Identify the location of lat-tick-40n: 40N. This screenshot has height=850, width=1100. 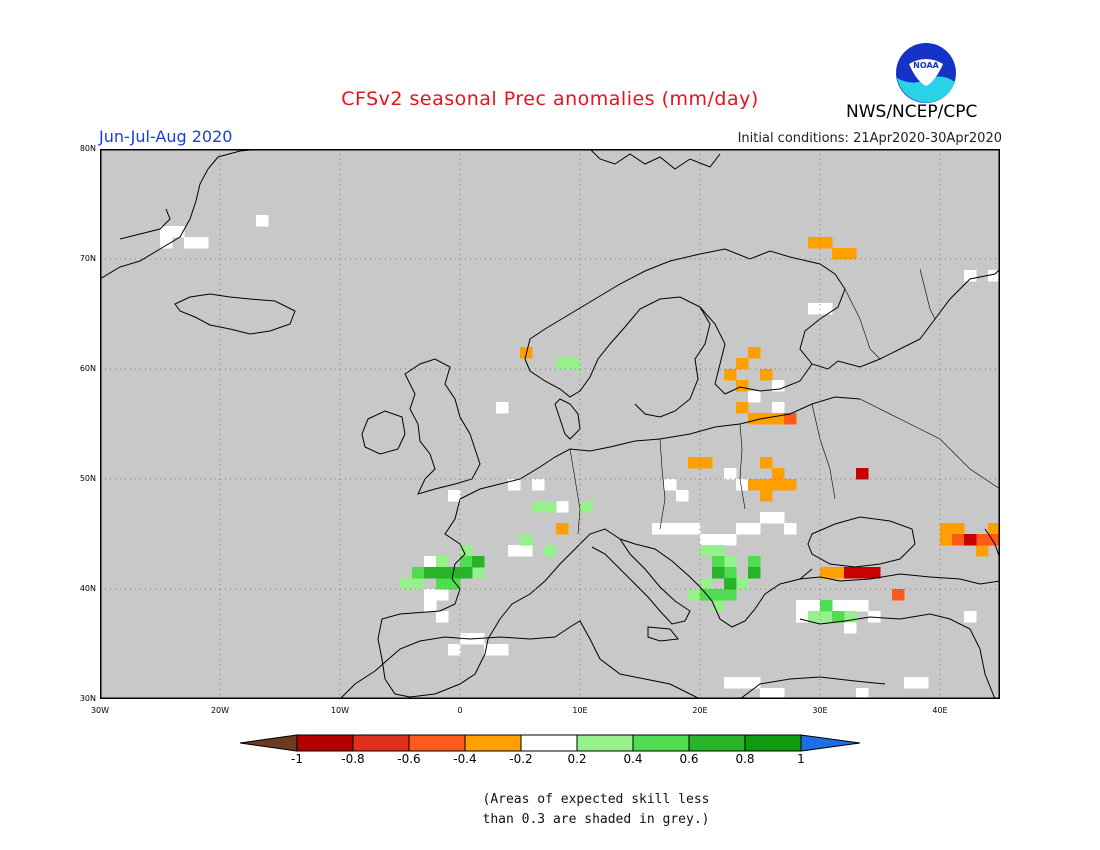
(87, 588).